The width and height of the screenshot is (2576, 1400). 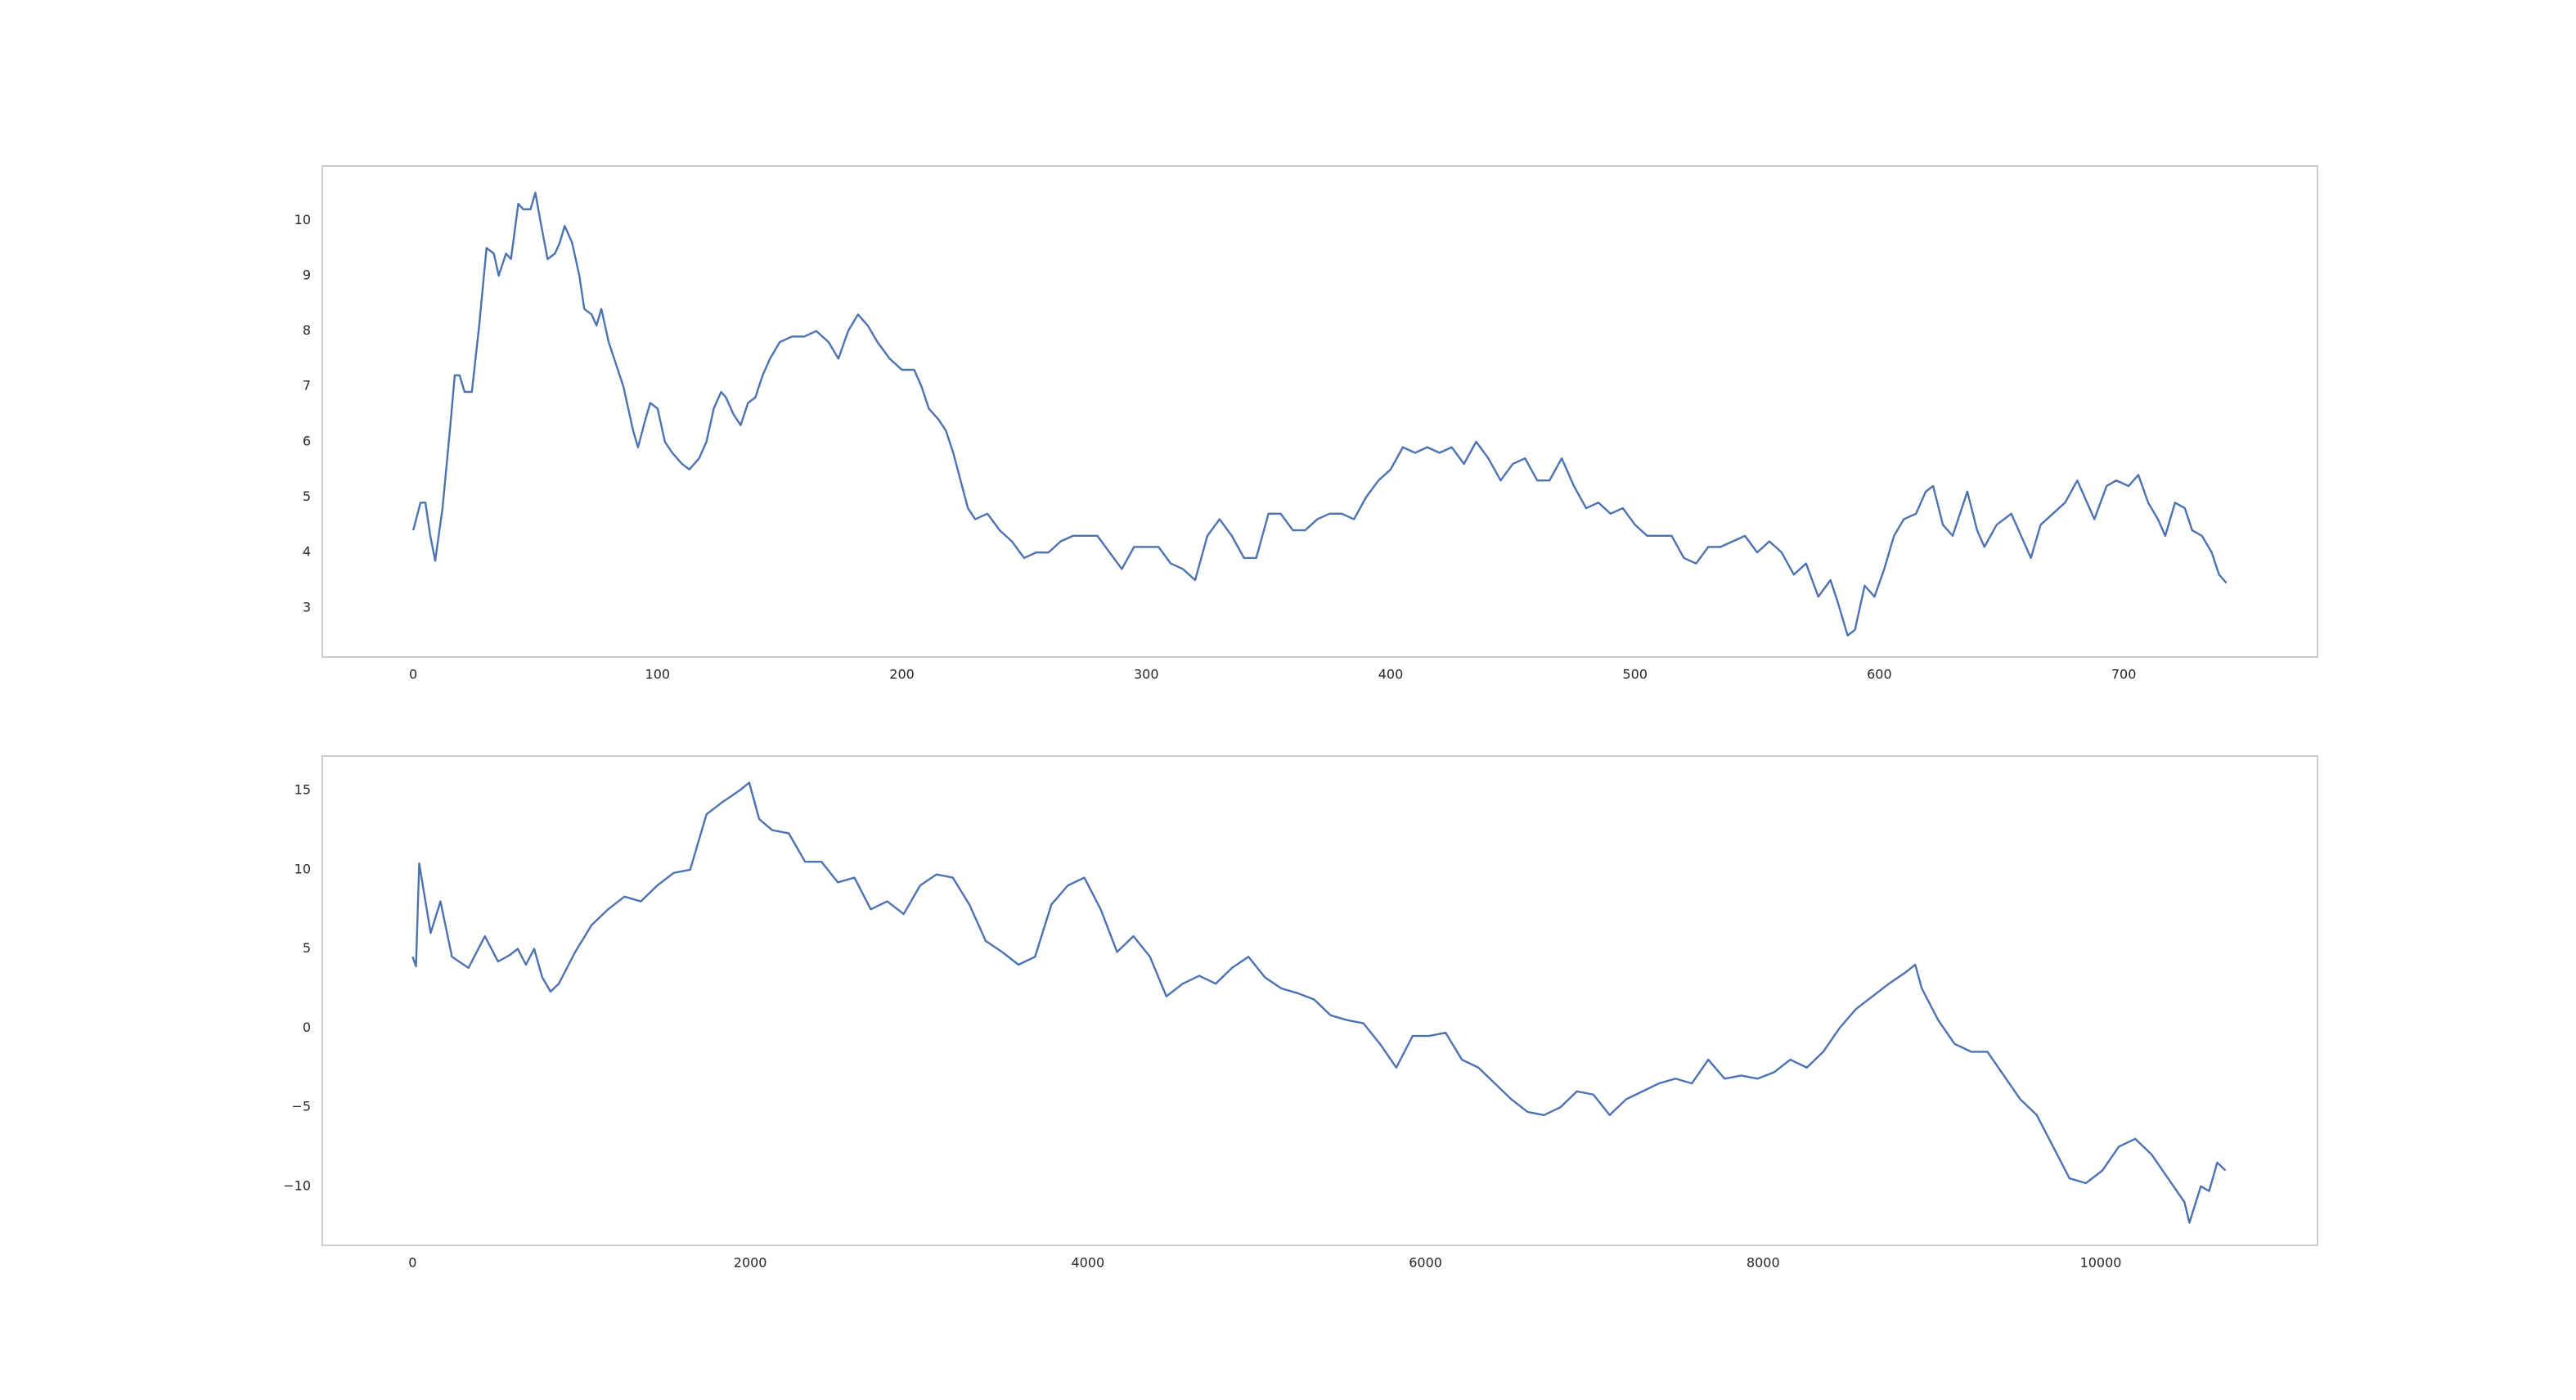 I want to click on x-tick-label: 500, so click(x=1635, y=675).